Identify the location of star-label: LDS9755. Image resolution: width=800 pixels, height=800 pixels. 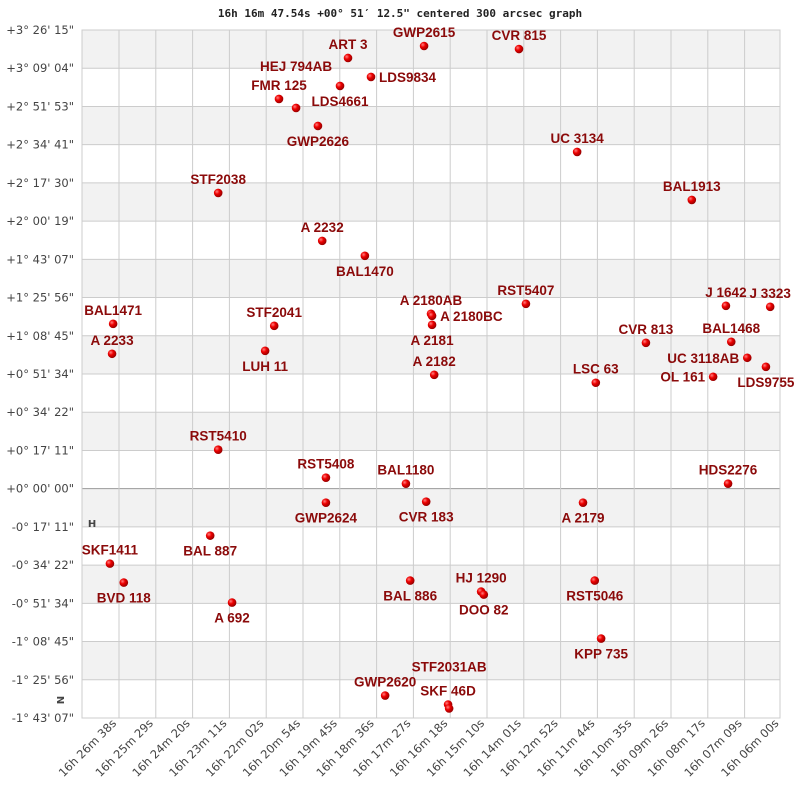
(766, 382).